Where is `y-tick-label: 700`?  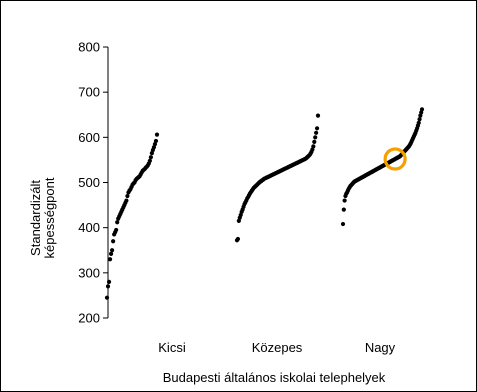
y-tick-label: 700 is located at coordinates (89, 92).